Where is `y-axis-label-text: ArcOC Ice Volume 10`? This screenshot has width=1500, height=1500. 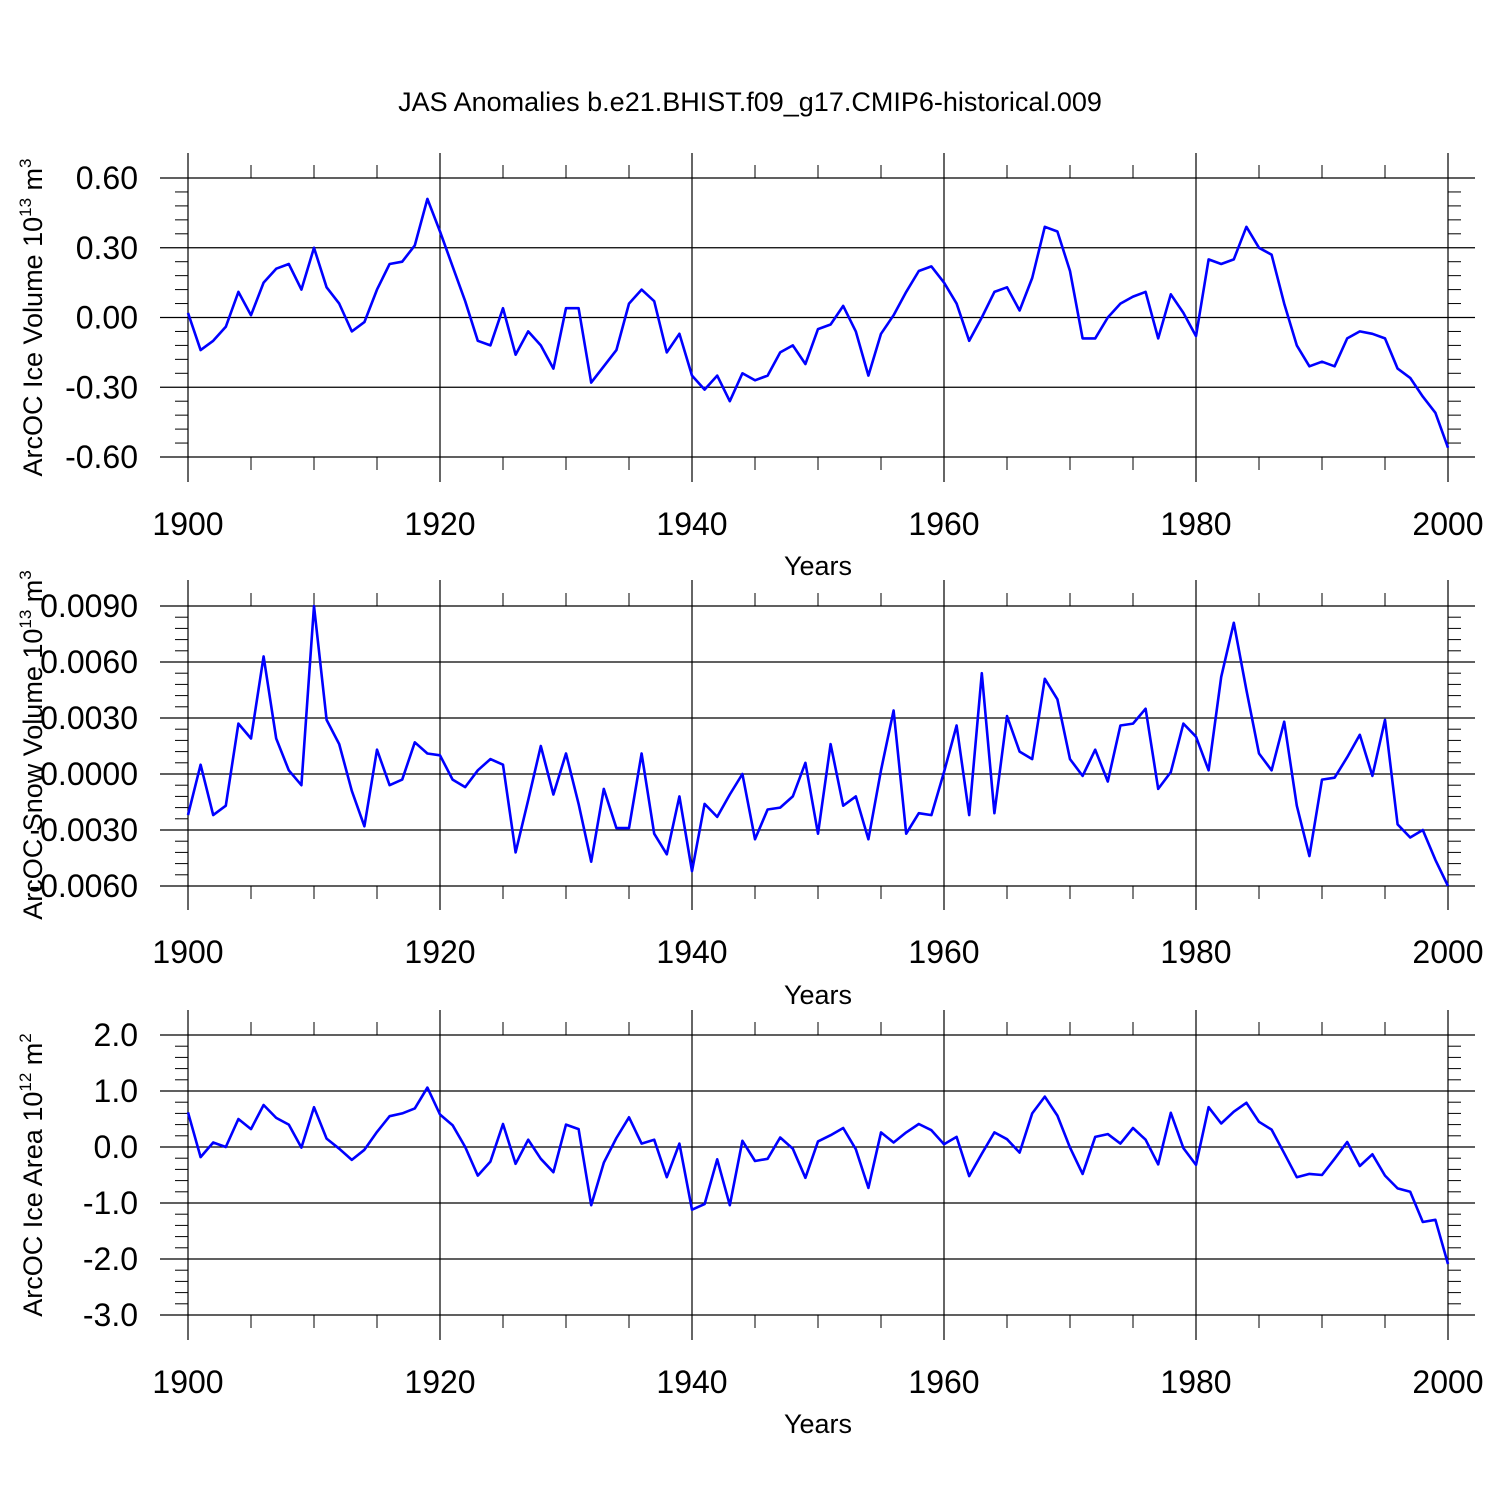
y-axis-label-text: ArcOC Ice Volume 10 is located at coordinates (33, 347).